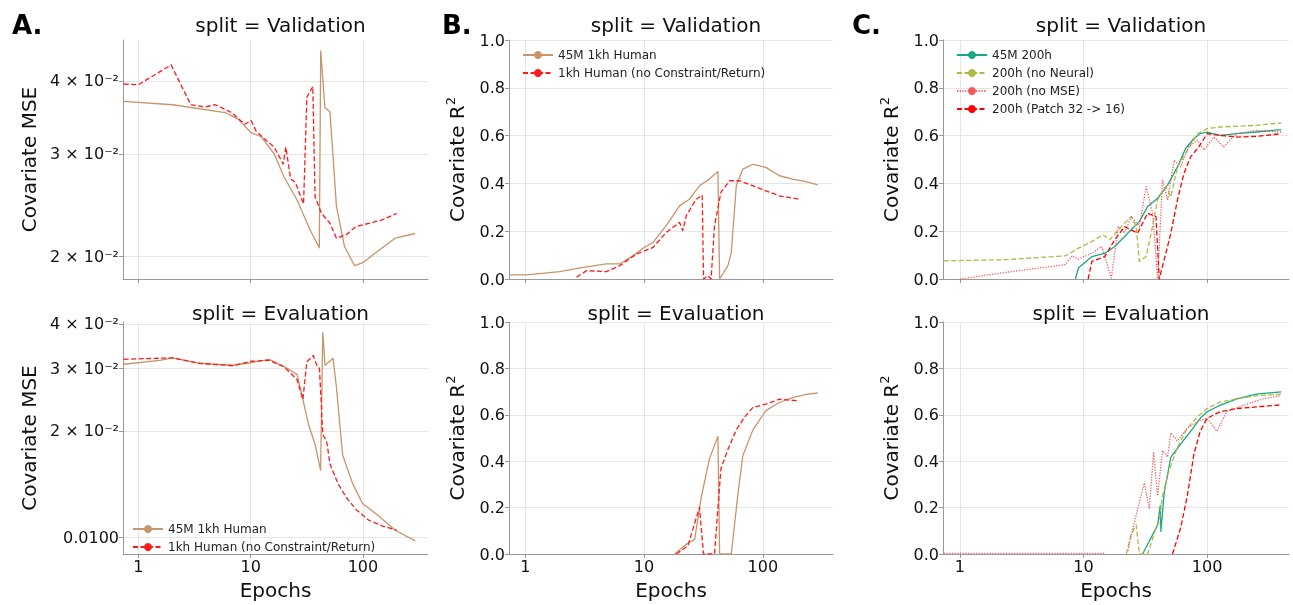 The width and height of the screenshot is (1293, 605). I want to click on text: A., so click(27, 25).